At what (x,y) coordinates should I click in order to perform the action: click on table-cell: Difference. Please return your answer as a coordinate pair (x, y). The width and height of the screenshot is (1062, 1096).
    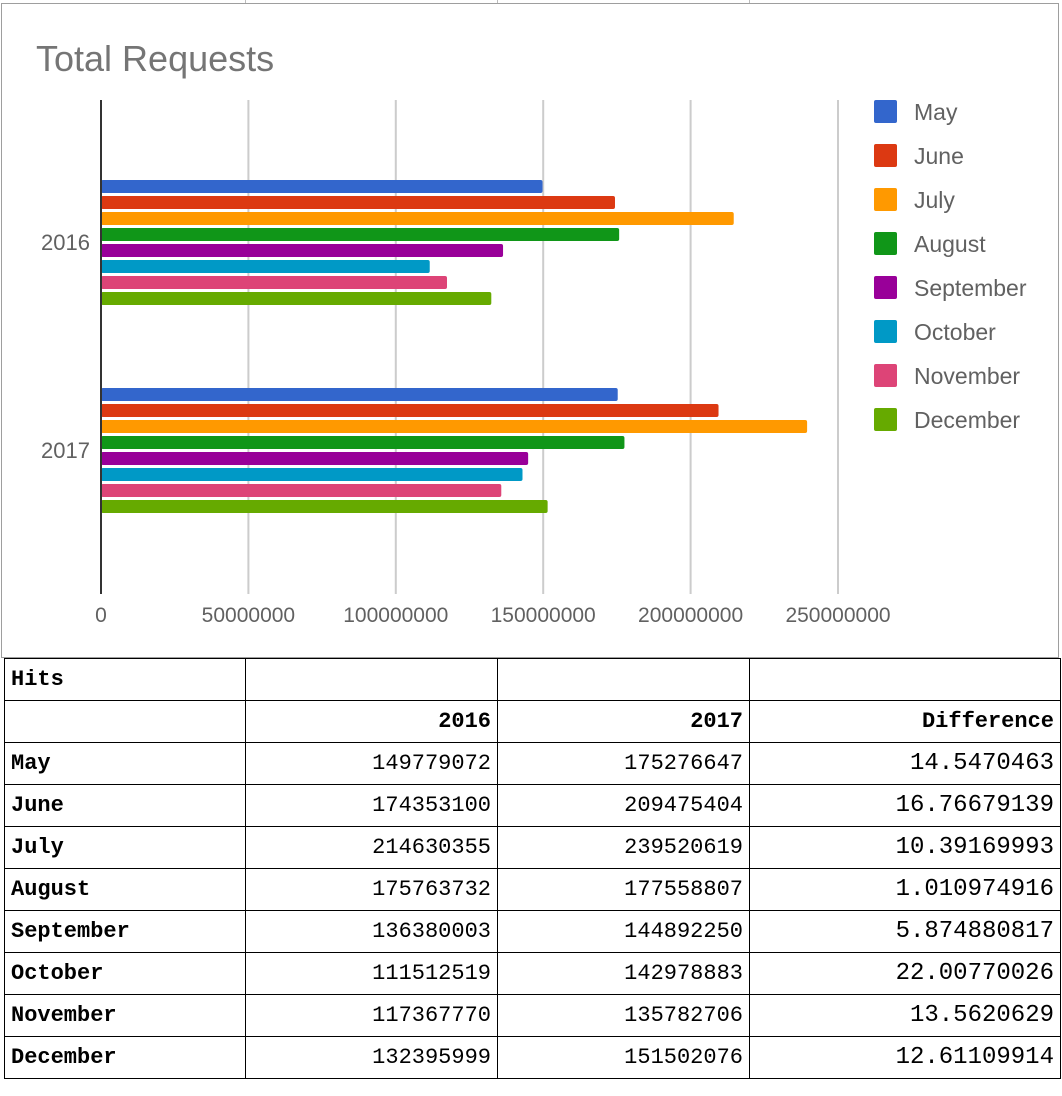
    Looking at the image, I should click on (905, 721).